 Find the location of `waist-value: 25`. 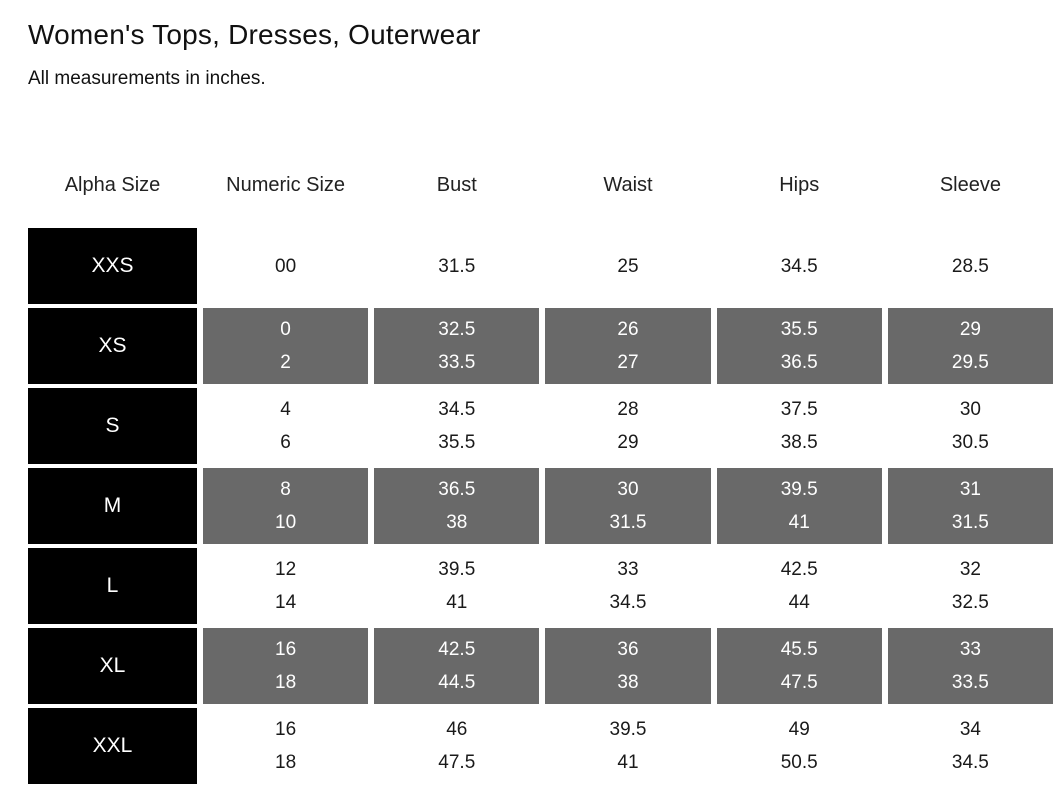

waist-value: 25 is located at coordinates (628, 266).